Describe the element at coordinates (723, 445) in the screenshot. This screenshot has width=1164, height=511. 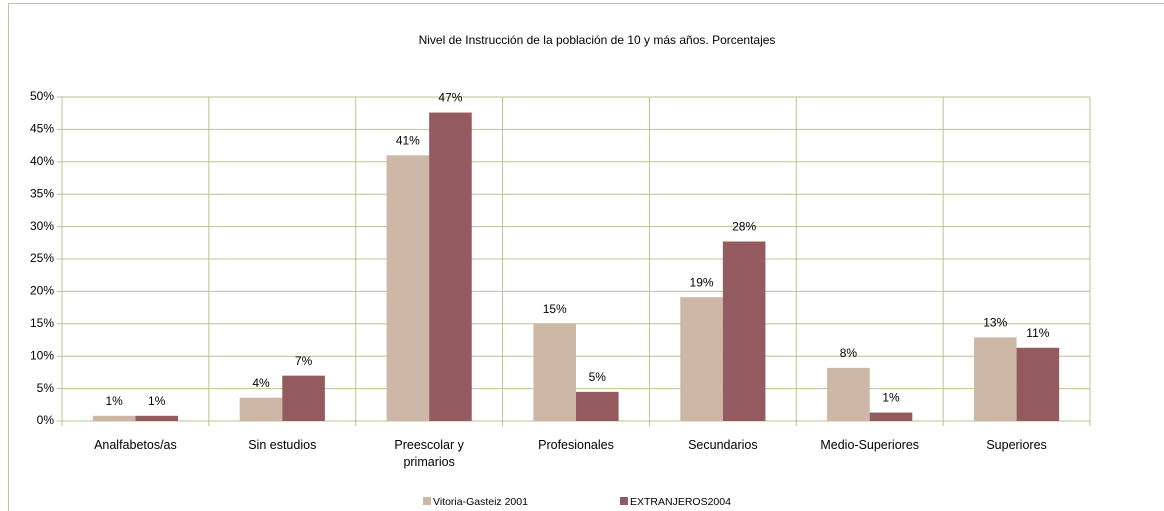
I see `x-tick-label: Secundarios` at that location.